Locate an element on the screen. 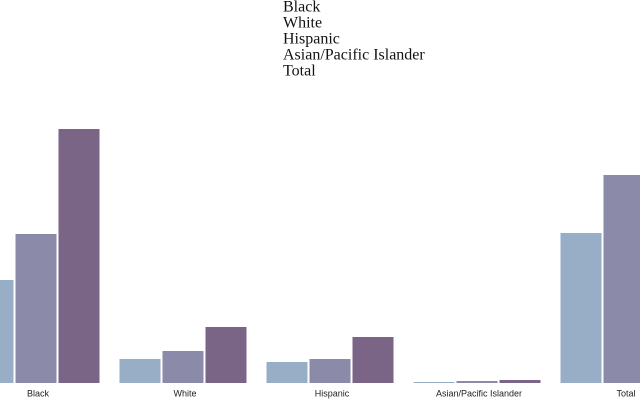  x-tick-label: Total is located at coordinates (625, 393).